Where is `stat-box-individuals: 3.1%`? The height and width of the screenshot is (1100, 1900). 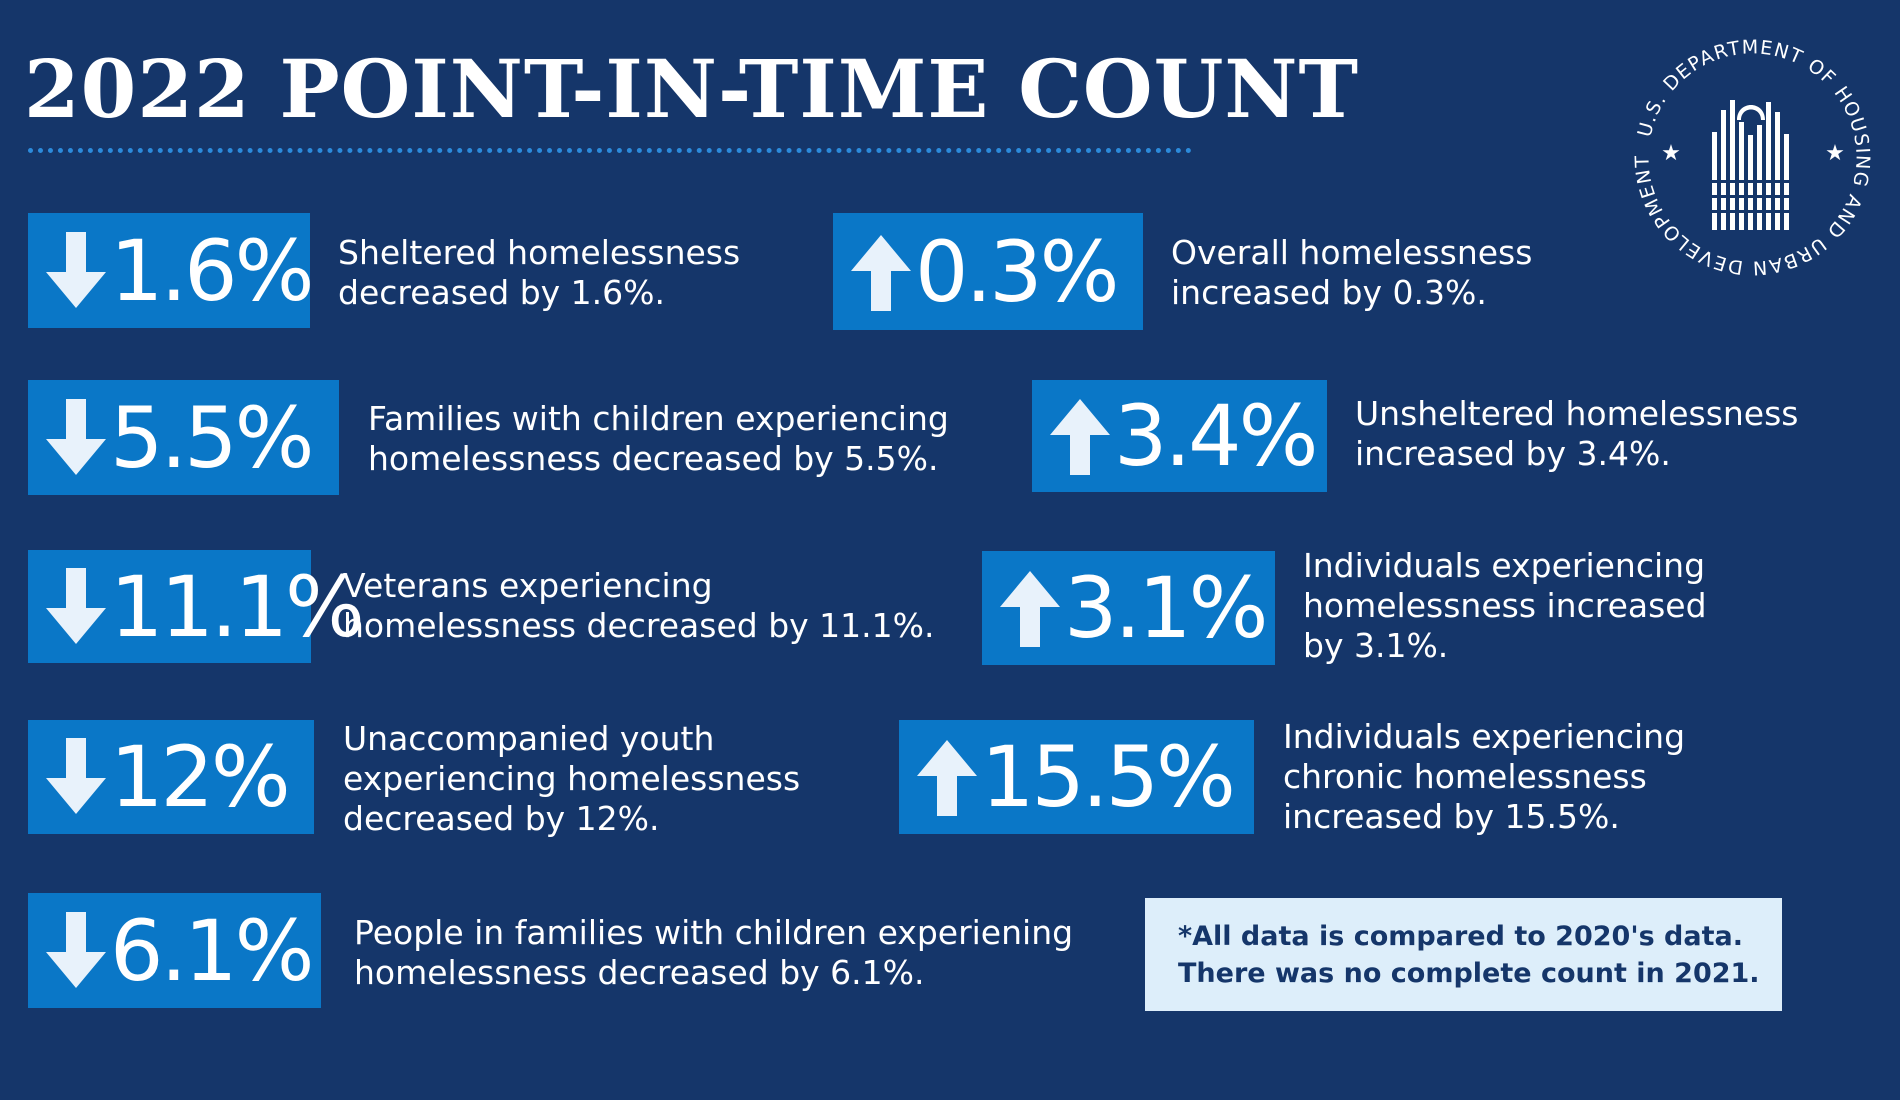 stat-box-individuals: 3.1% is located at coordinates (1128, 608).